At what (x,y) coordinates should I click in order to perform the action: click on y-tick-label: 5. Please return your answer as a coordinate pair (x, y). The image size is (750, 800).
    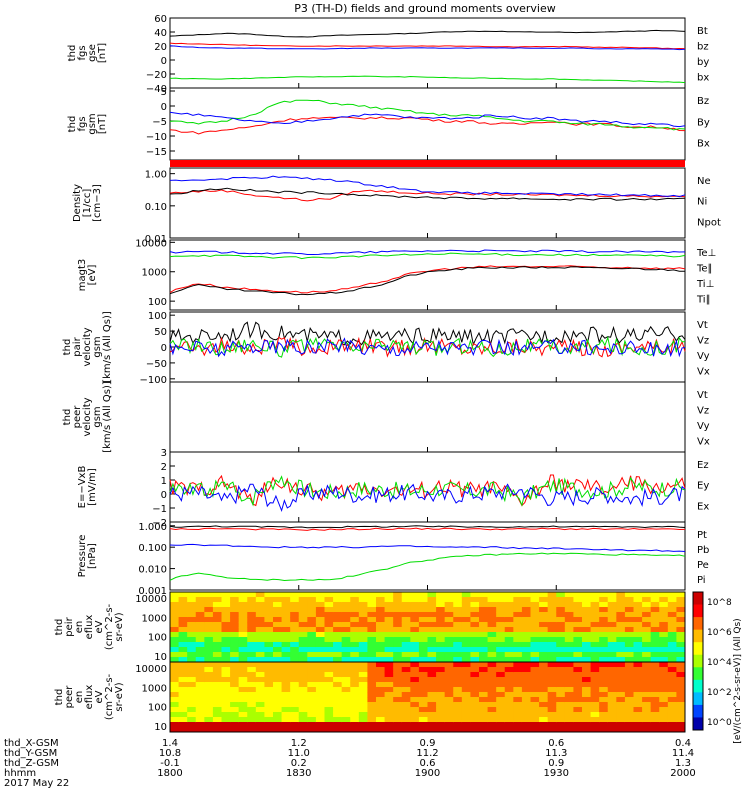
    Looking at the image, I should click on (164, 92).